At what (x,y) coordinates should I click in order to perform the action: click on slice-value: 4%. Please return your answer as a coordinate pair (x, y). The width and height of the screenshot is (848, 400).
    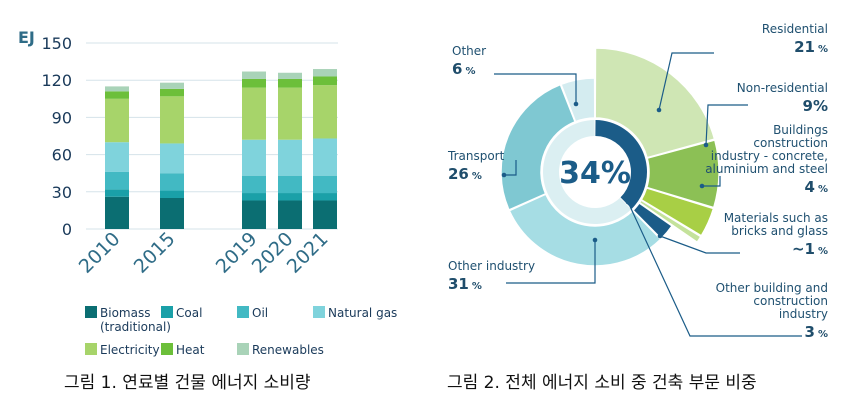
    Looking at the image, I should click on (816, 187).